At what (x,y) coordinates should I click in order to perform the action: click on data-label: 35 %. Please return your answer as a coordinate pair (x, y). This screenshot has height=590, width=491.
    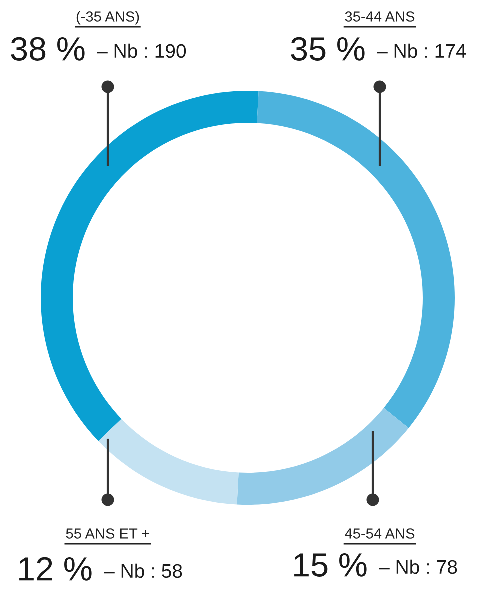
    Looking at the image, I should click on (328, 49).